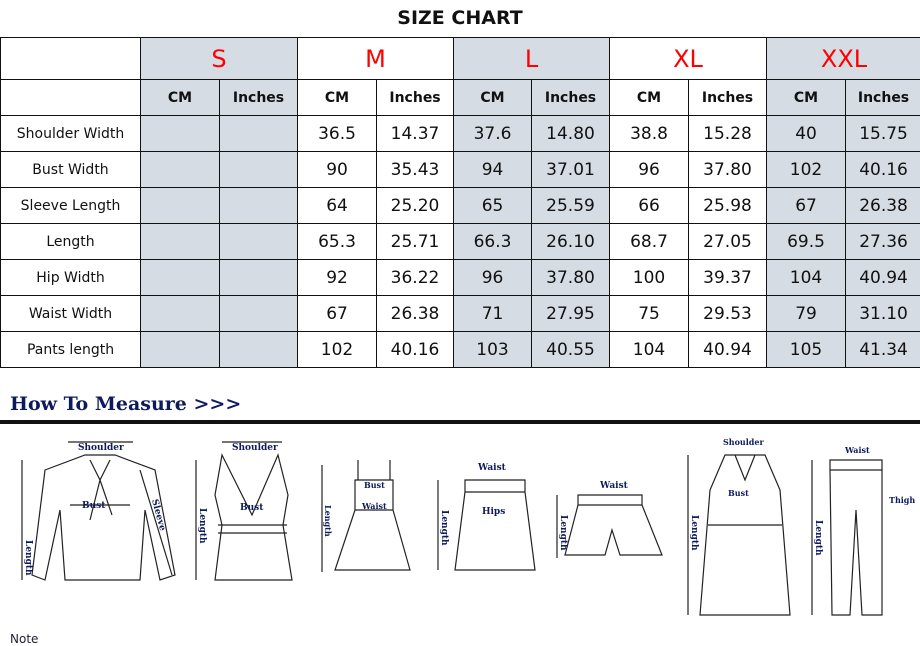 The height and width of the screenshot is (646, 920). I want to click on hips-label: Hips, so click(493, 512).